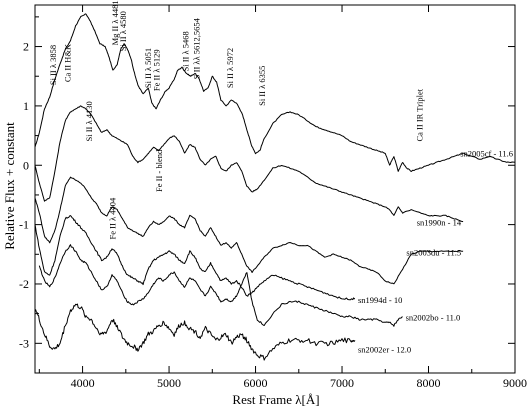 The height and width of the screenshot is (410, 530). What do you see at coordinates (429, 383) in the screenshot?
I see `x-tick-label: 8000` at bounding box center [429, 383].